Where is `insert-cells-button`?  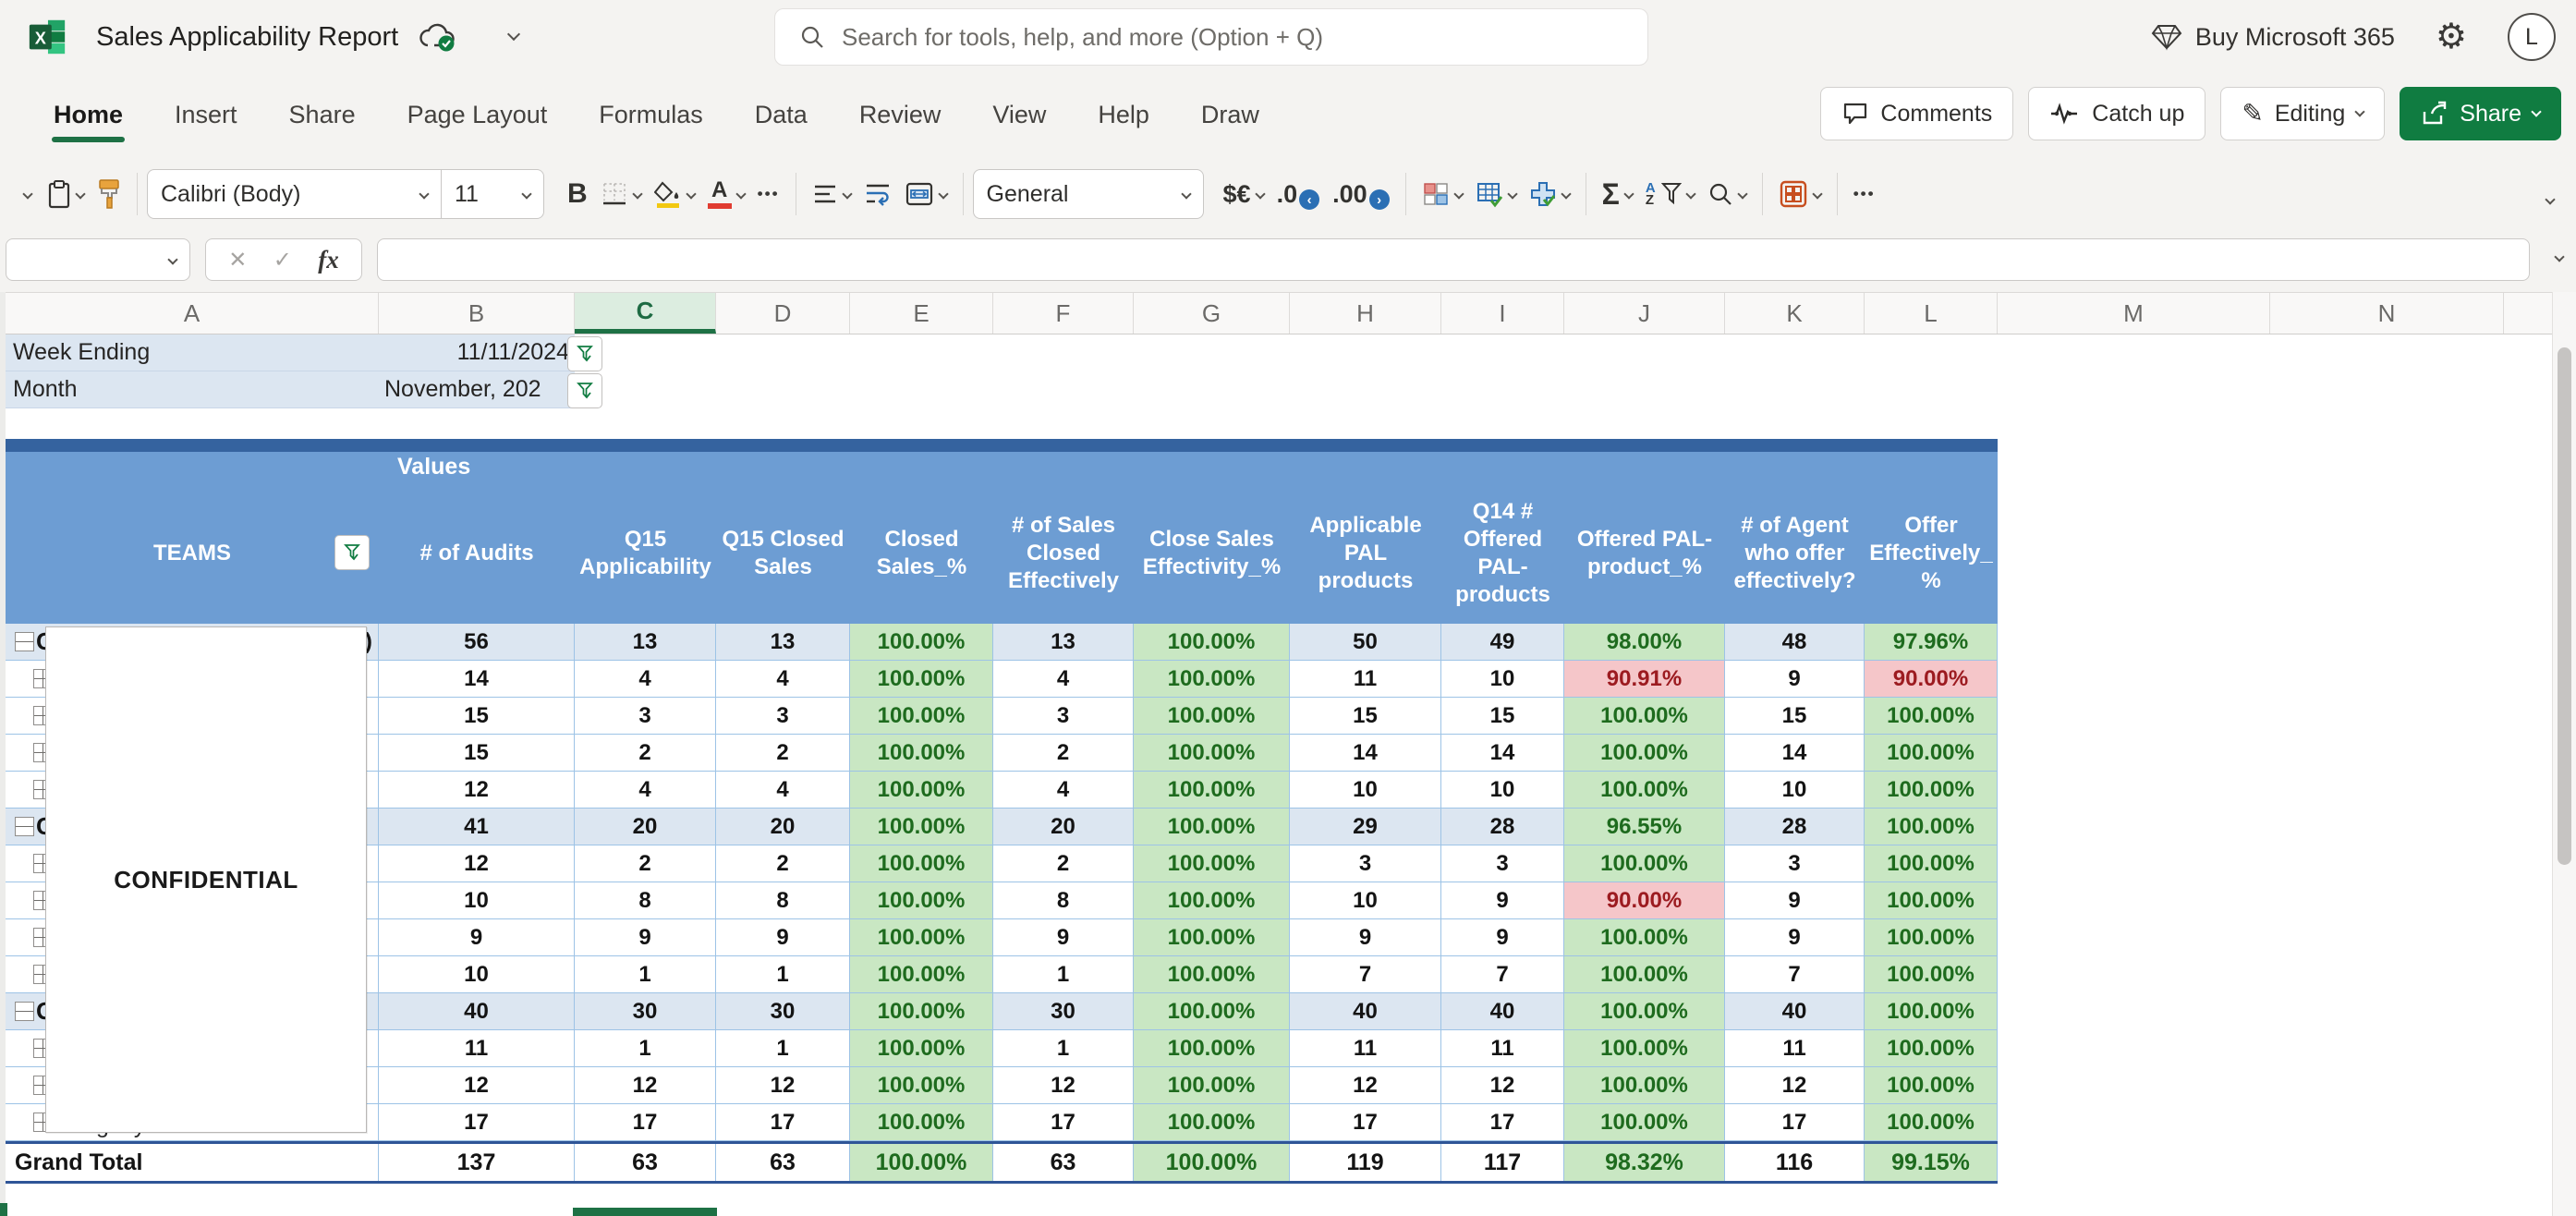 insert-cells-button is located at coordinates (1549, 194).